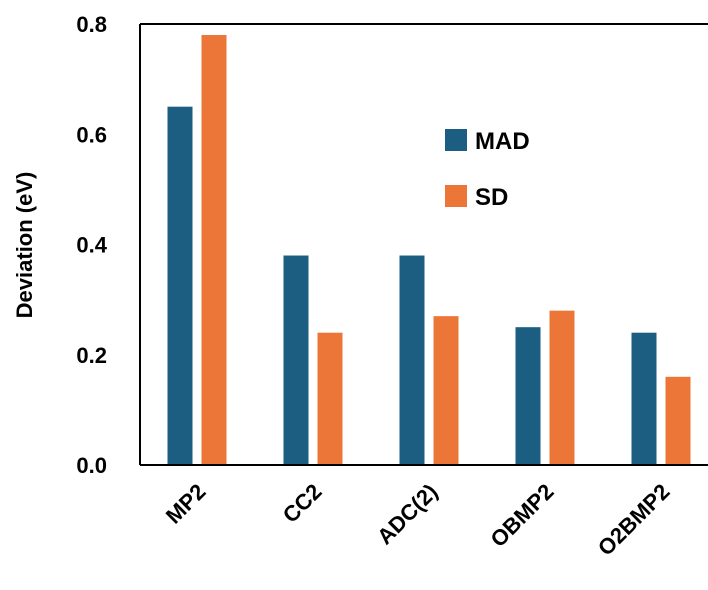 This screenshot has height=590, width=708. I want to click on bar-mad-obmp2, so click(528, 396).